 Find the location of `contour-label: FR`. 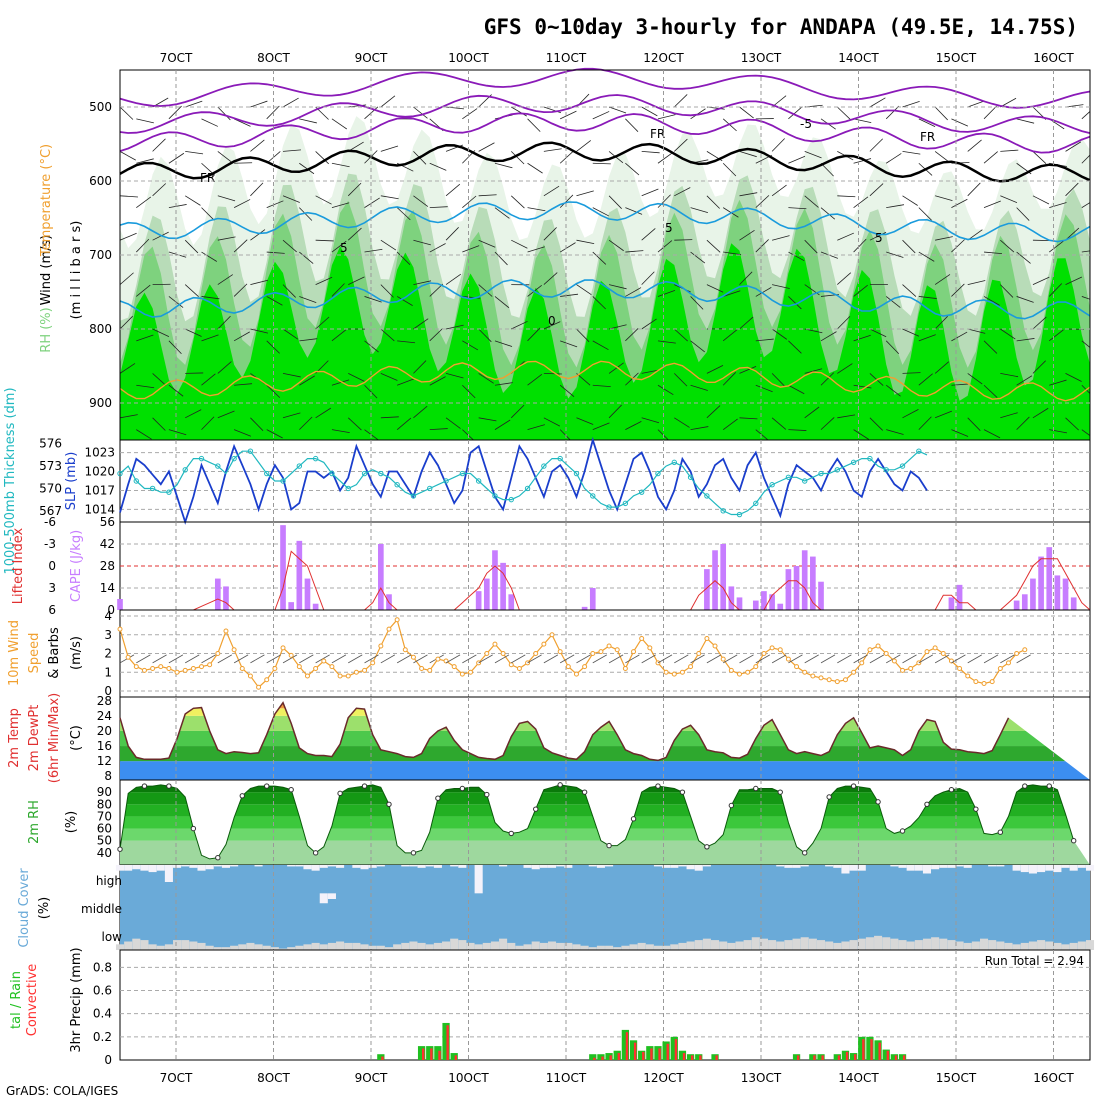

contour-label: FR is located at coordinates (657, 134).